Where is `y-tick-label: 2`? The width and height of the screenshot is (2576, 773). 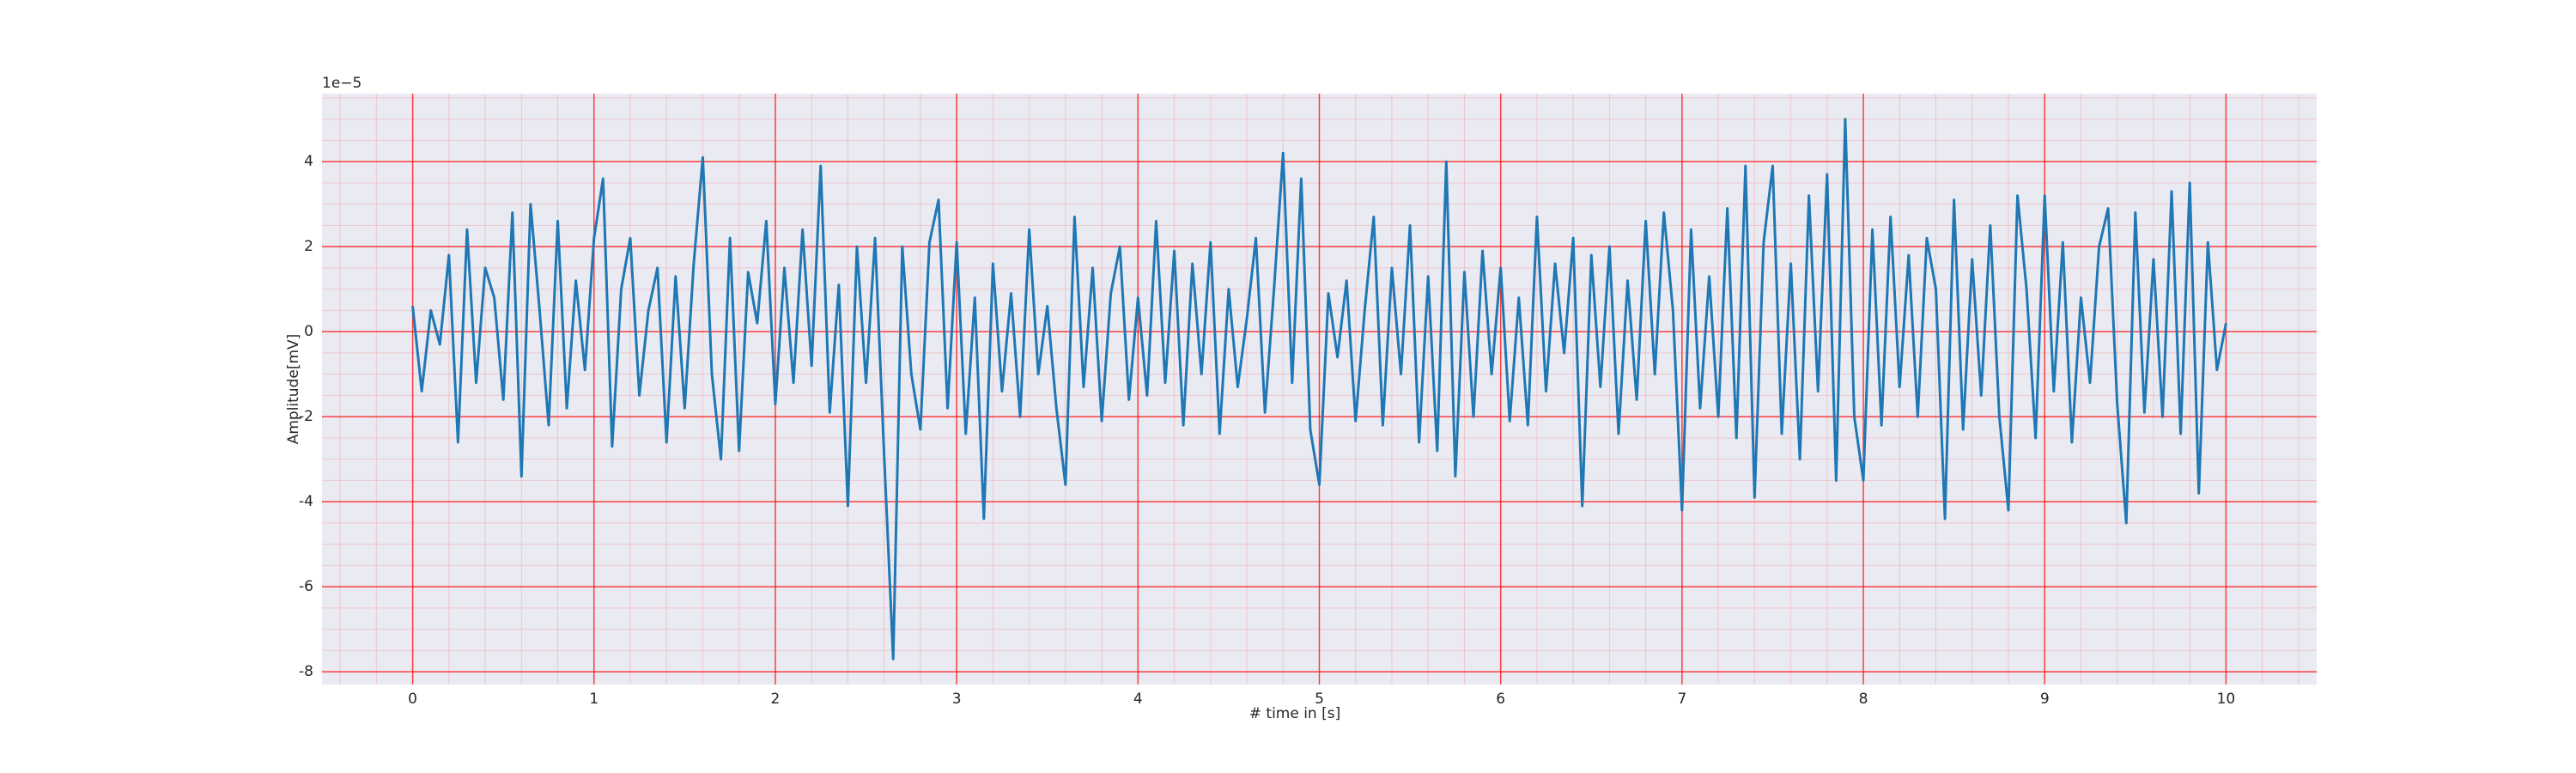
y-tick-label: 2 is located at coordinates (308, 246).